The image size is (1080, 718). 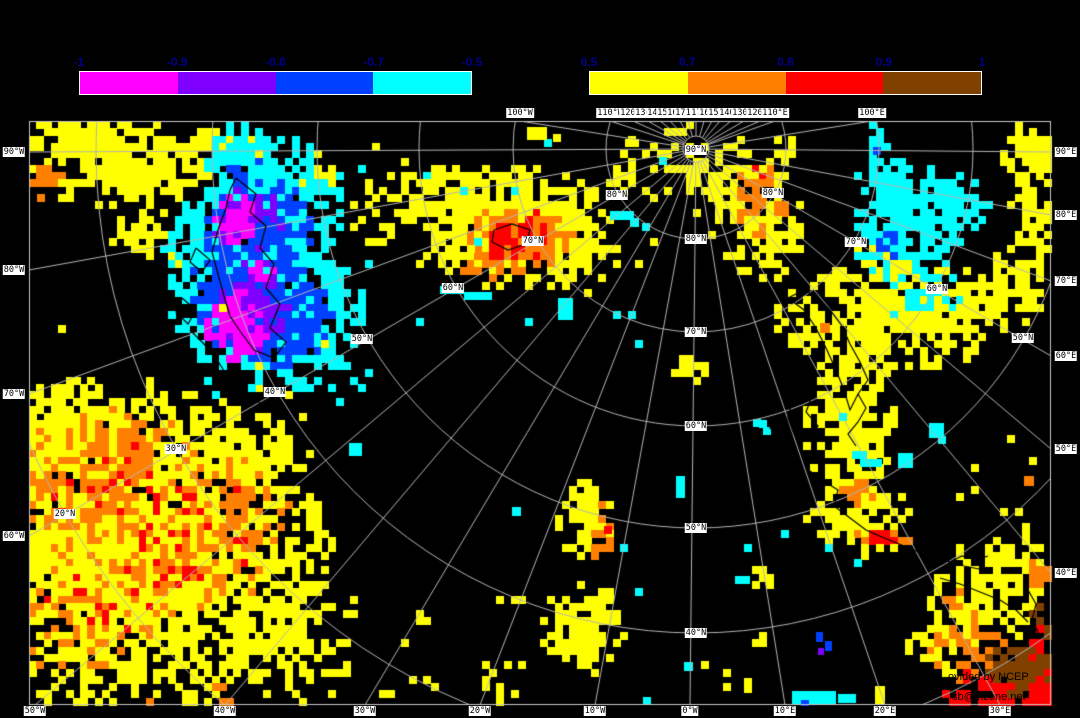 What do you see at coordinates (1066, 449) in the screenshot?
I see `longitude-grid-label: 50°E` at bounding box center [1066, 449].